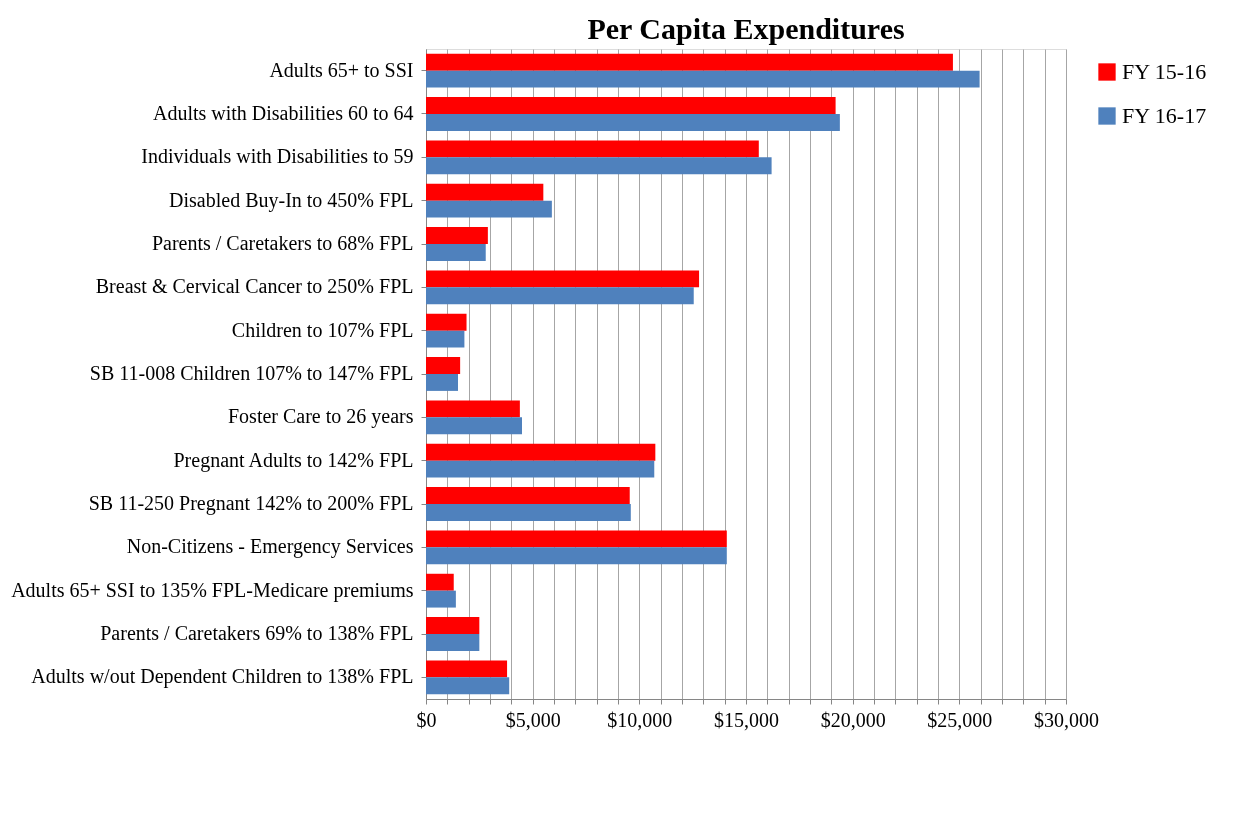  What do you see at coordinates (291, 200) in the screenshot?
I see `y-tick-label: Disabled Buy-In to 450% FPL` at bounding box center [291, 200].